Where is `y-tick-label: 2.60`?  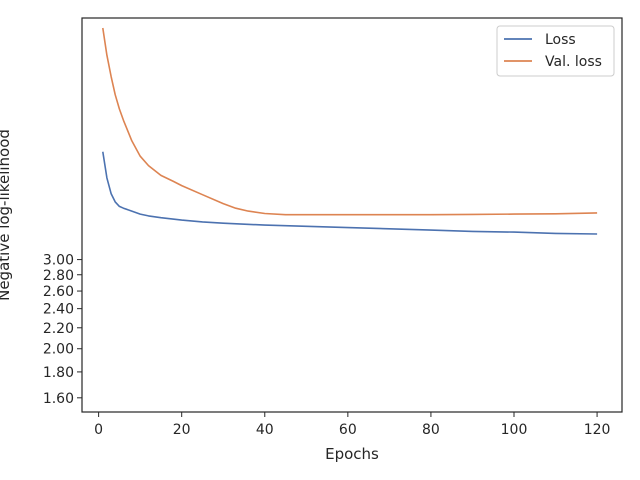 y-tick-label: 2.60 is located at coordinates (58, 292).